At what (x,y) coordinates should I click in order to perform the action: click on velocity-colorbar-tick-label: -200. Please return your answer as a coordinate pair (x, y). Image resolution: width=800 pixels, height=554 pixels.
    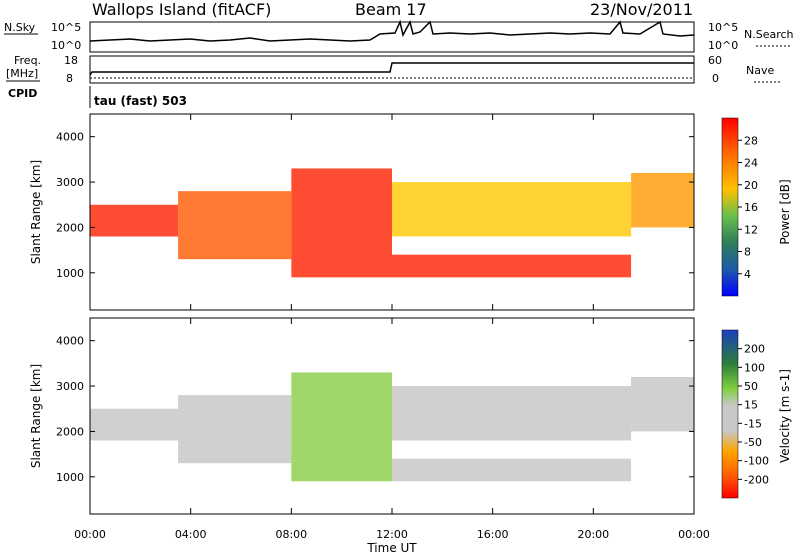
    Looking at the image, I should click on (756, 479).